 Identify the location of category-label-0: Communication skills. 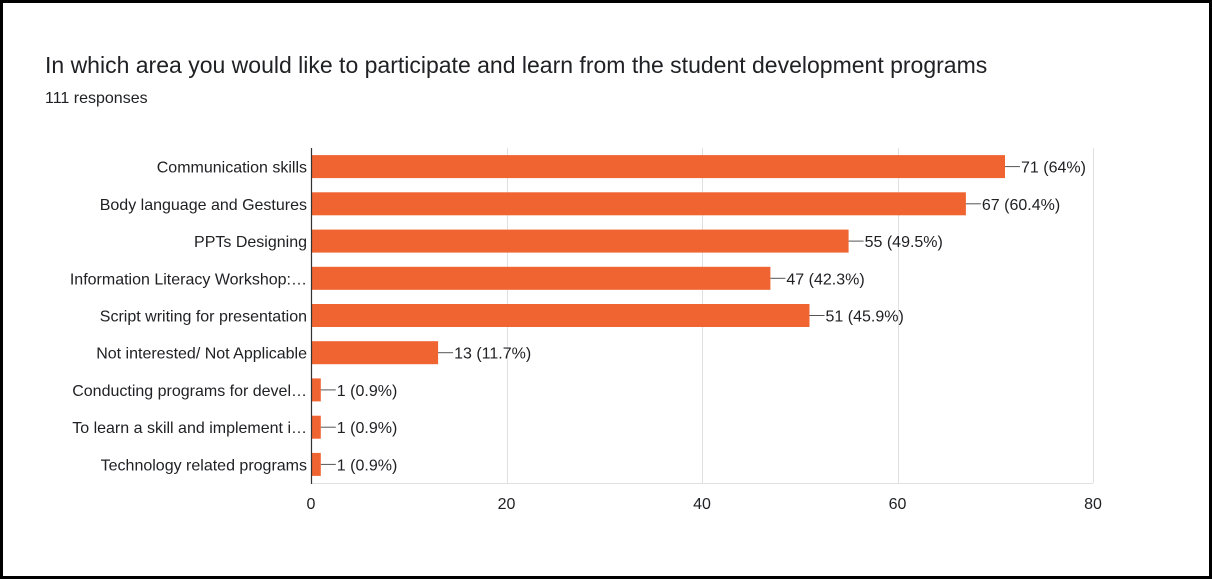
(232, 168).